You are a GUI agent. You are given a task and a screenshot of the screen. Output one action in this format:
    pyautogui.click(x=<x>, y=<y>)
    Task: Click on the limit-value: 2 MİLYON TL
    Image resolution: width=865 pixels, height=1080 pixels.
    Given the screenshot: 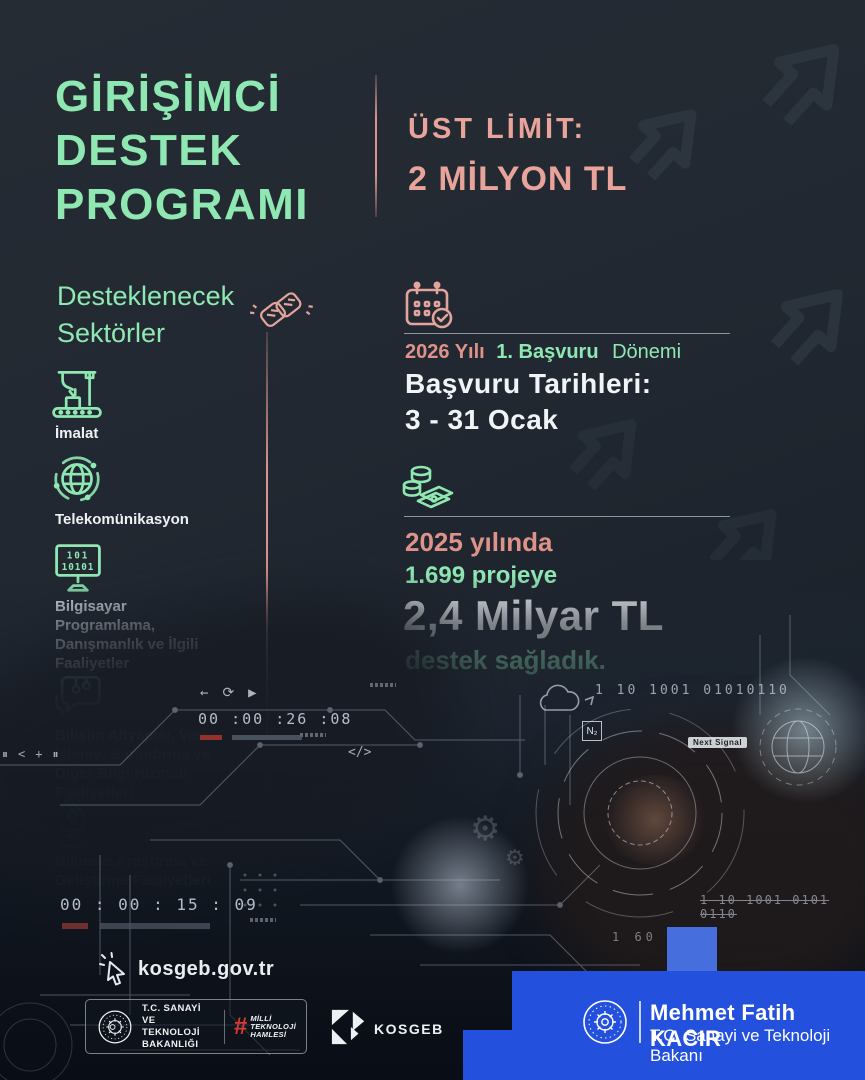 What is the action you would take?
    pyautogui.click(x=518, y=179)
    